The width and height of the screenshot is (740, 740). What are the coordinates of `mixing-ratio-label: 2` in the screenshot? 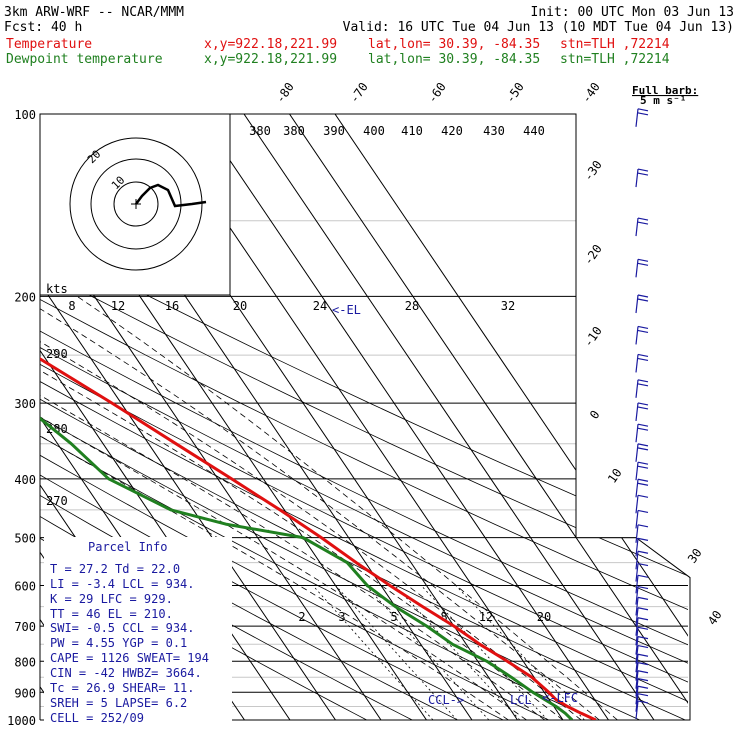 It's located at (301, 617).